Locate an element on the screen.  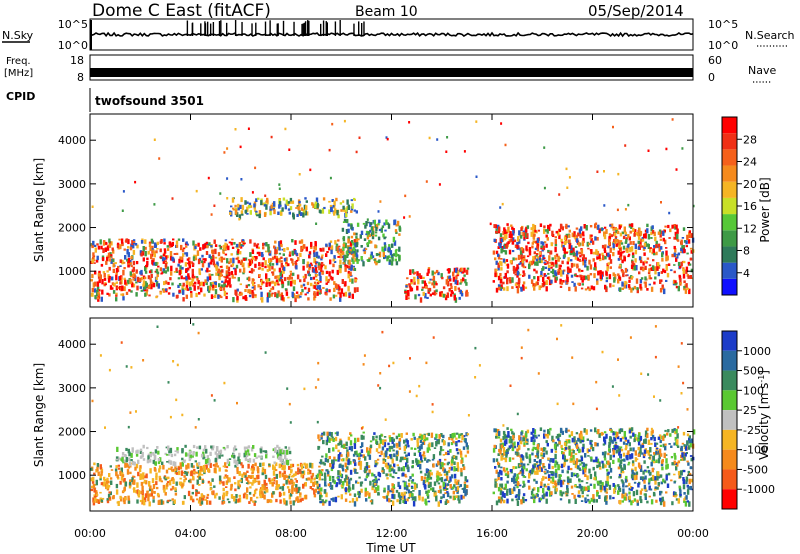
y-tick-label: 1000 is located at coordinates (72, 271).